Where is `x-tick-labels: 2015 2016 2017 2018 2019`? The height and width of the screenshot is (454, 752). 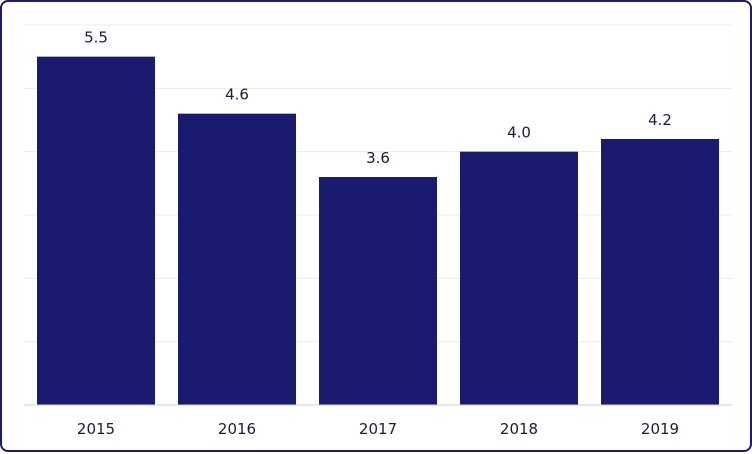
x-tick-labels: 2015 2016 2017 2018 2019 is located at coordinates (378, 429).